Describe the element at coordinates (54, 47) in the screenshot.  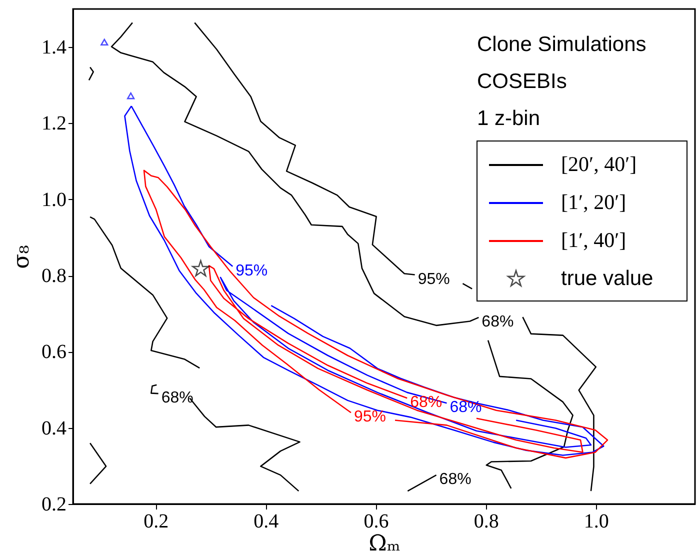
I see `y-tick-label: 1.4` at that location.